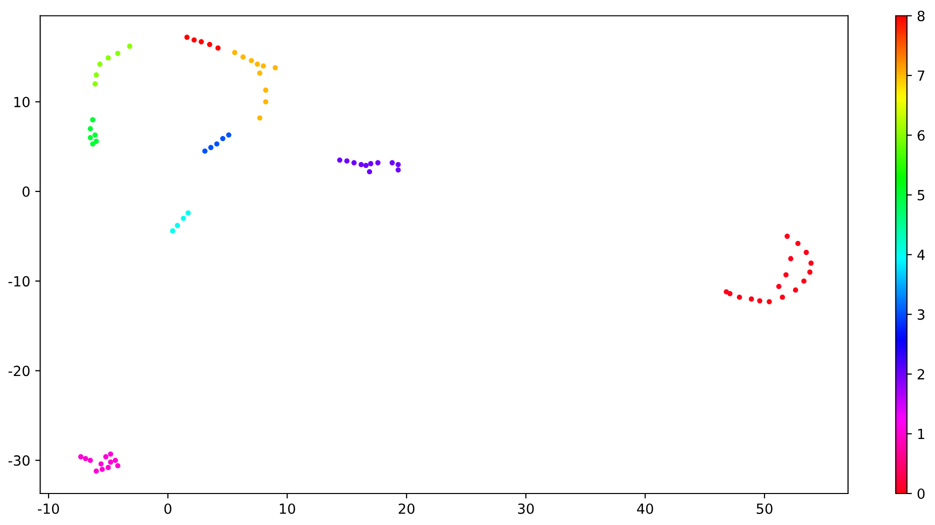 The width and height of the screenshot is (935, 525). What do you see at coordinates (921, 255) in the screenshot?
I see `color-bar-label: 4` at bounding box center [921, 255].